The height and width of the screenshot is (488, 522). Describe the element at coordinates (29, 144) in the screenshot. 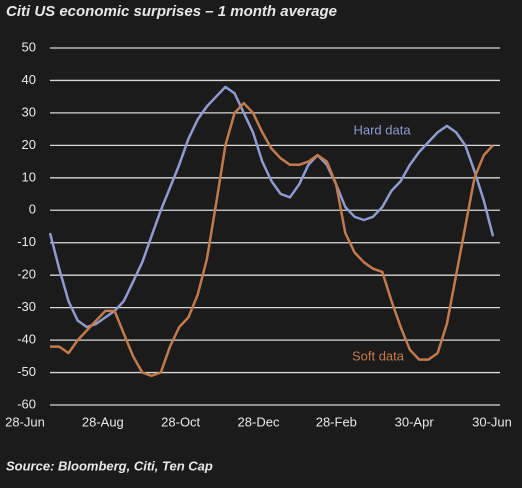

I see `y-tick-label: 20` at that location.